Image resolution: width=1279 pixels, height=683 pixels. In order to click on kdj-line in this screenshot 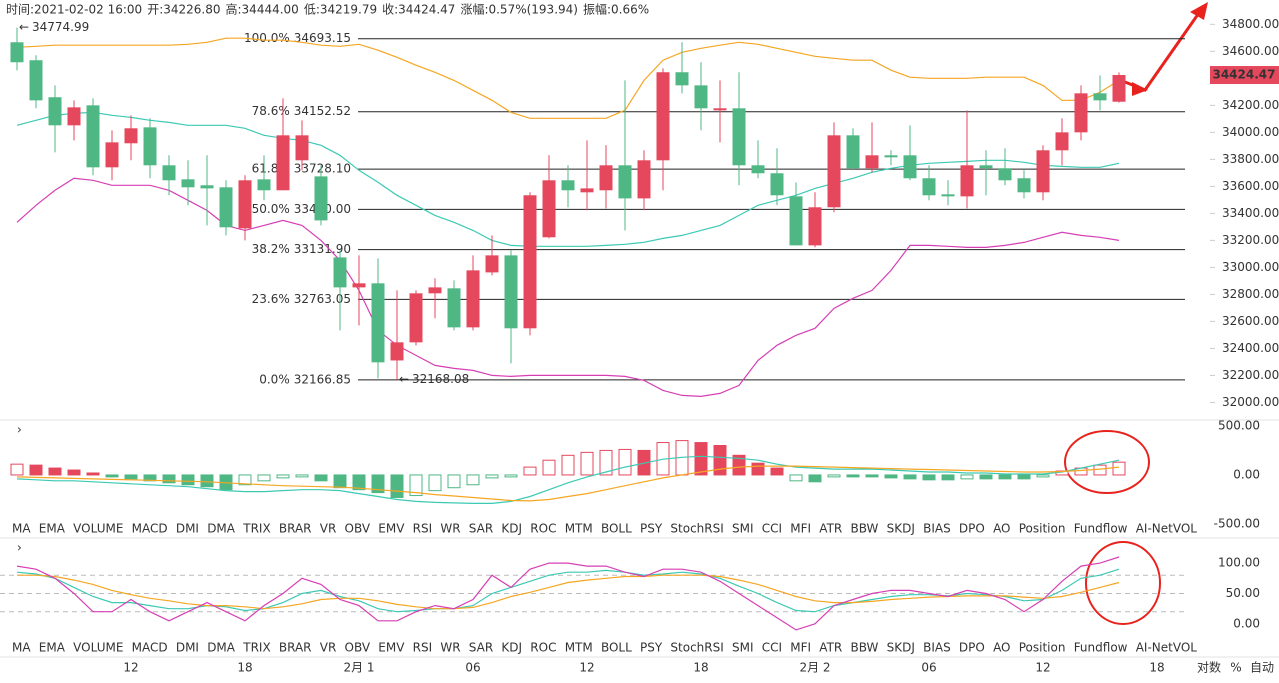, I will do `click(568, 593)`.